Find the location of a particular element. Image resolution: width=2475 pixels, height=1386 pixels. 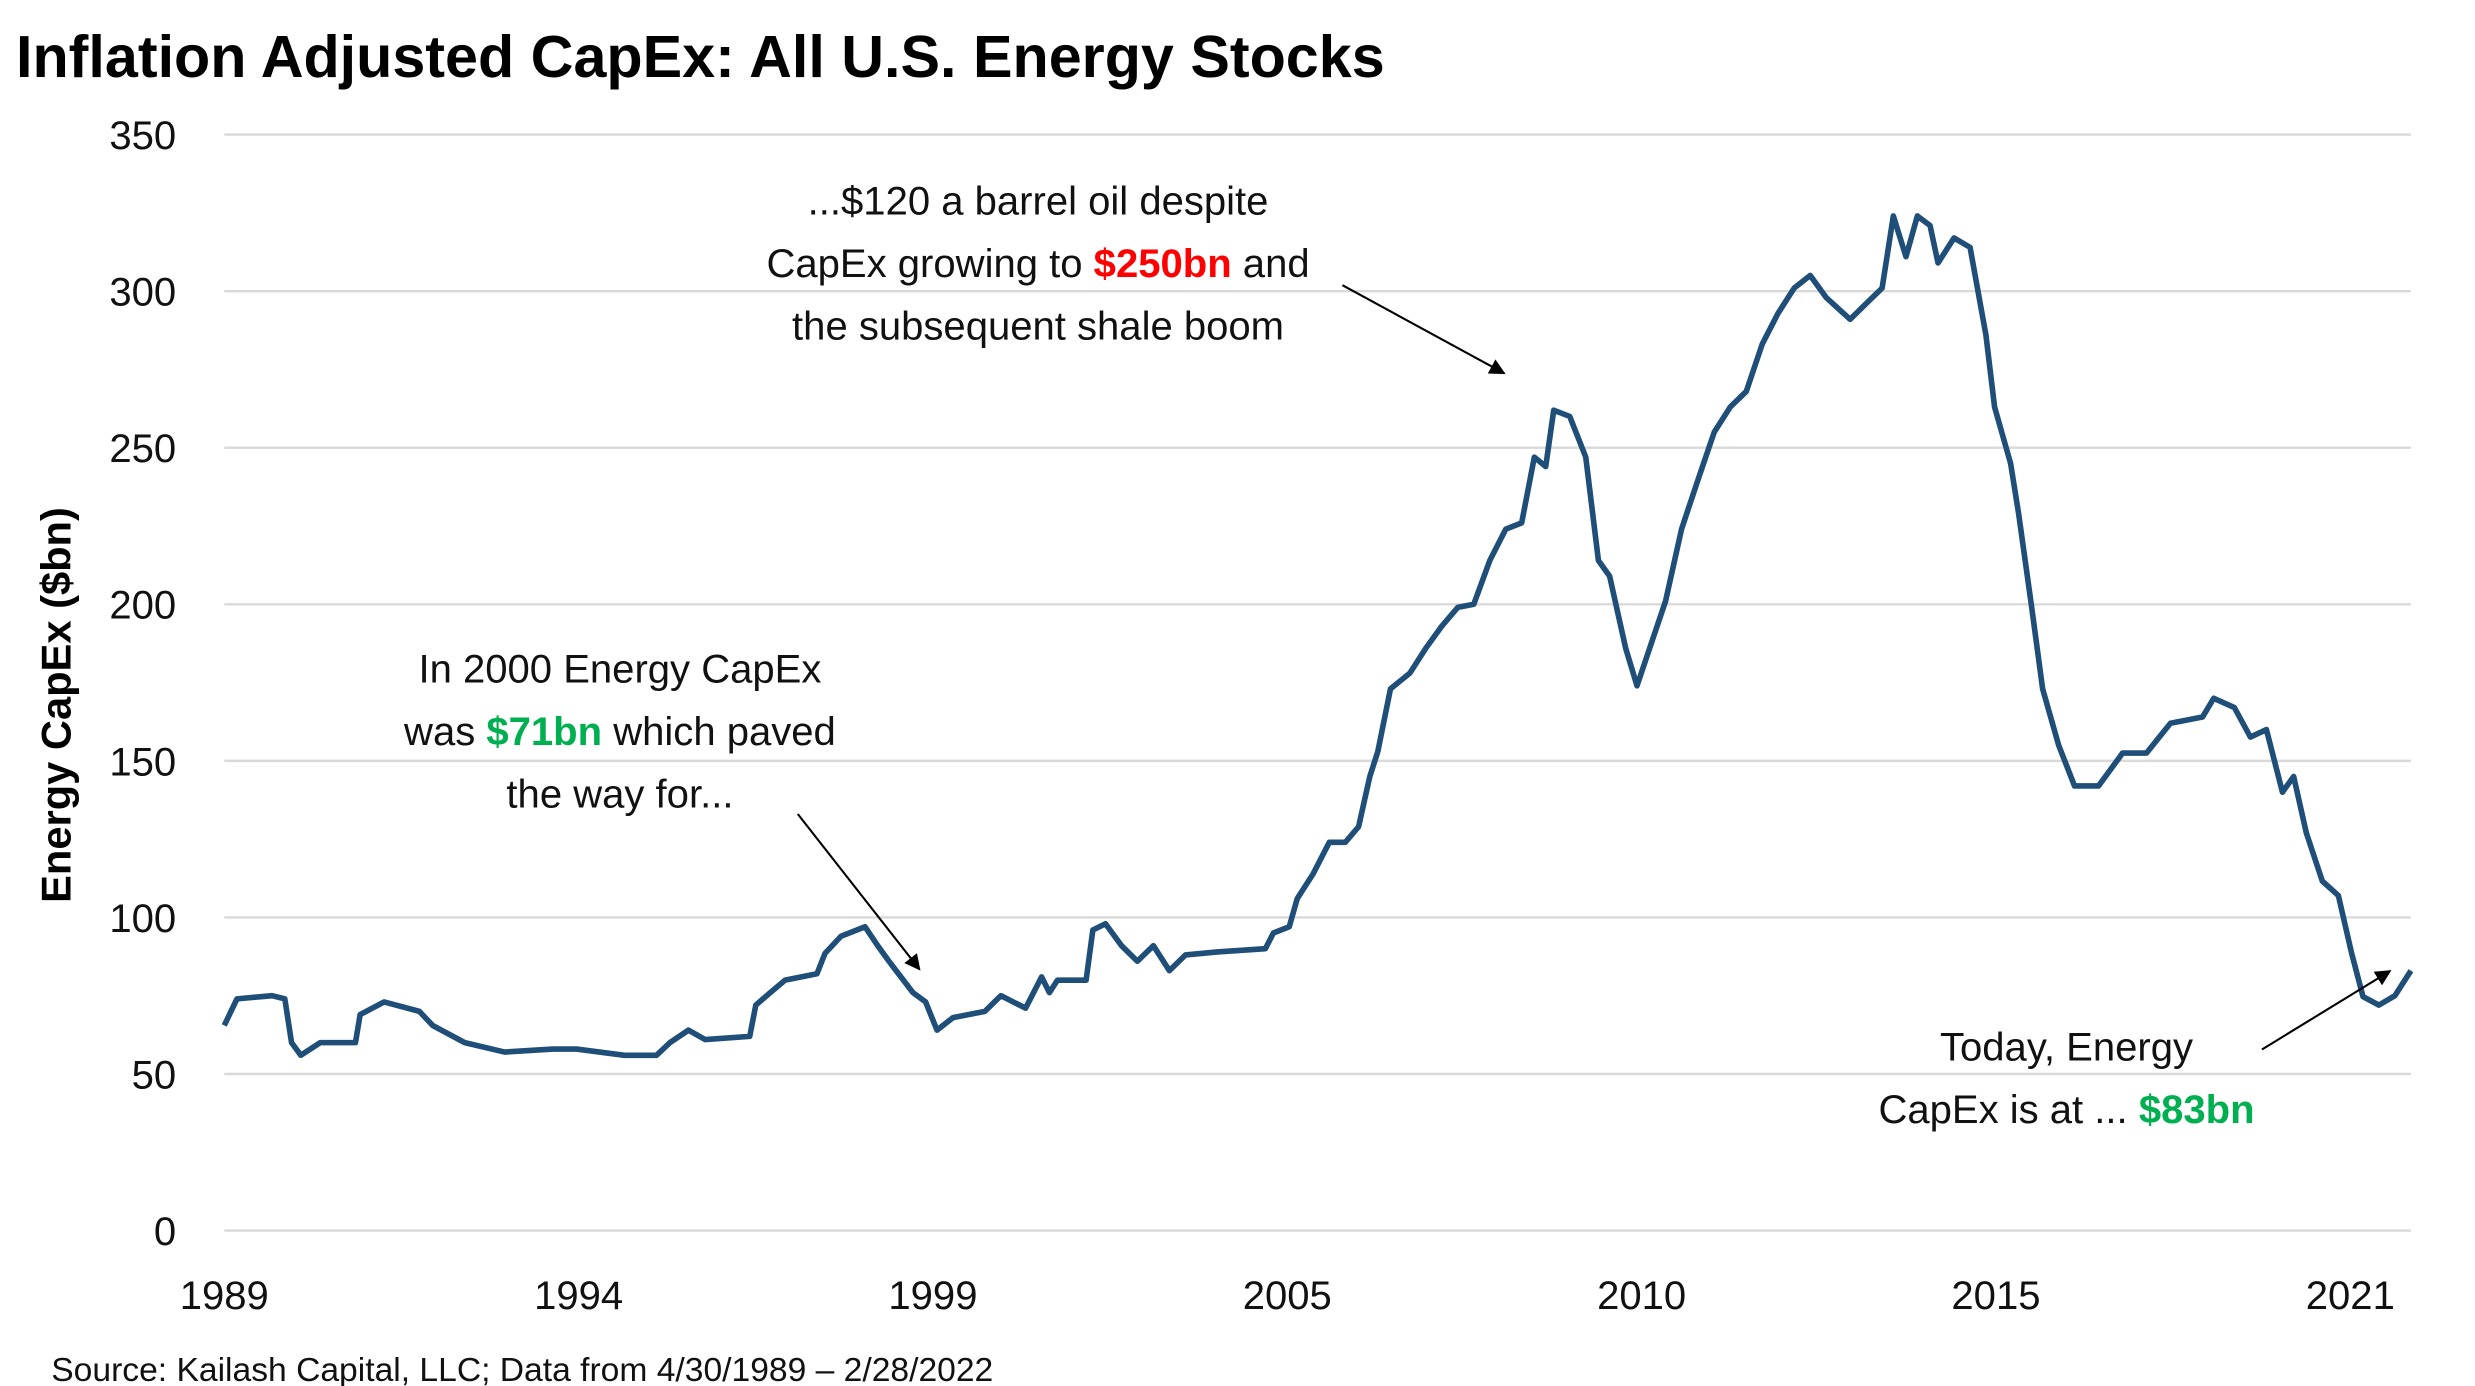

svg-text: In 2000 Energy CapEx is located at coordinates (619, 670).